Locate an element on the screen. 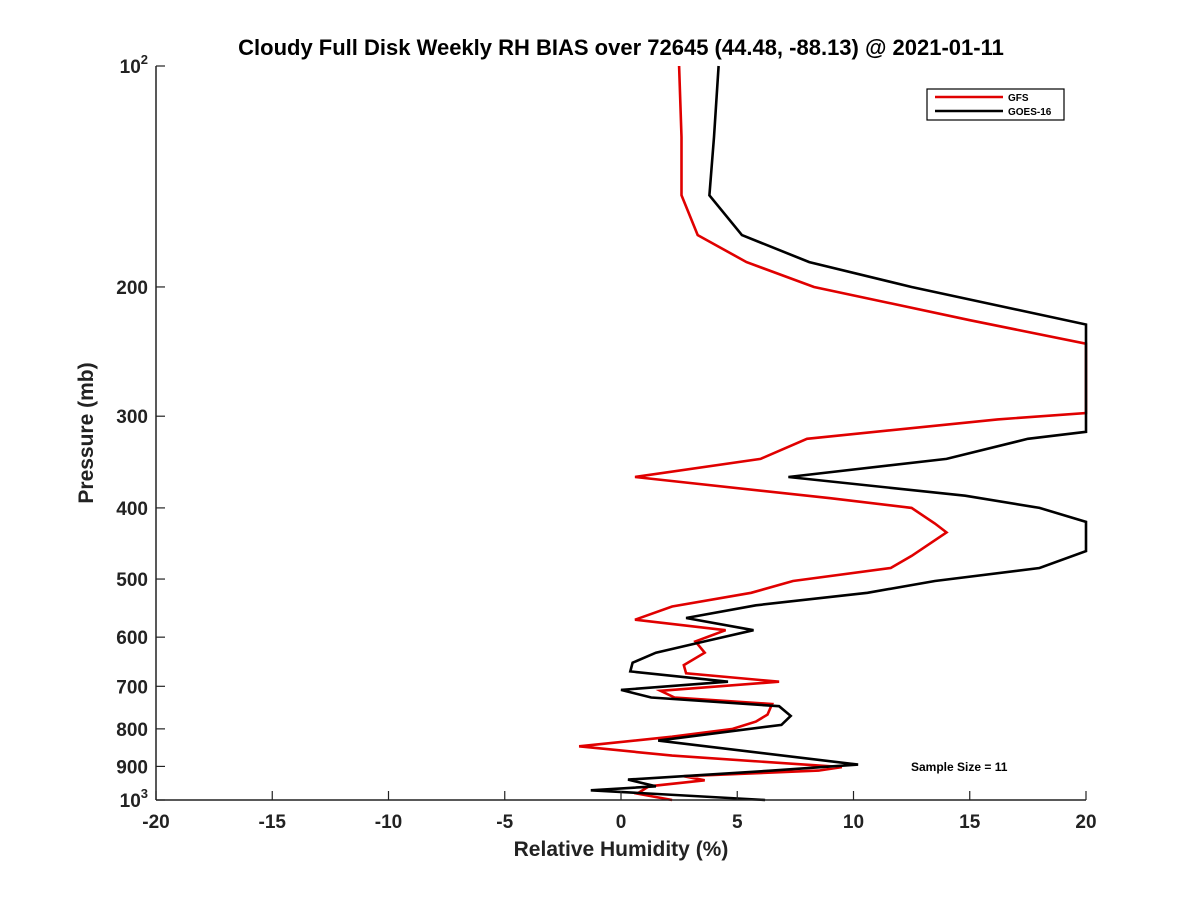  y-axis-label: Pressure (mb) is located at coordinates (86, 432).